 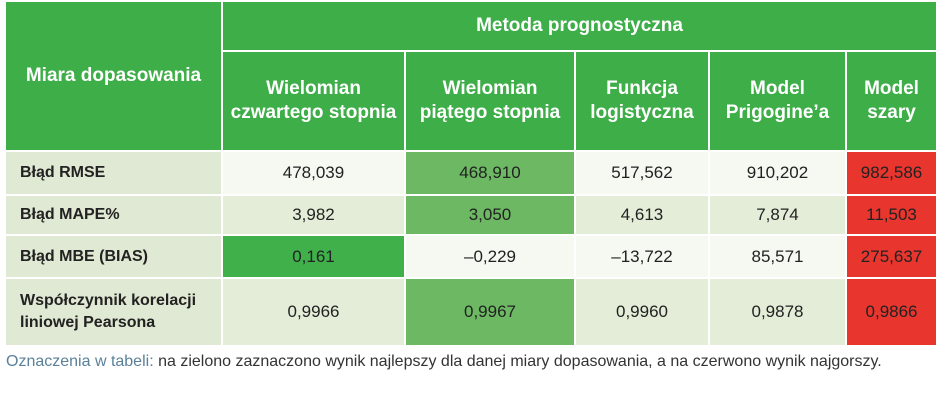 What do you see at coordinates (113, 76) in the screenshot?
I see `row-header: Miara dopasowania` at bounding box center [113, 76].